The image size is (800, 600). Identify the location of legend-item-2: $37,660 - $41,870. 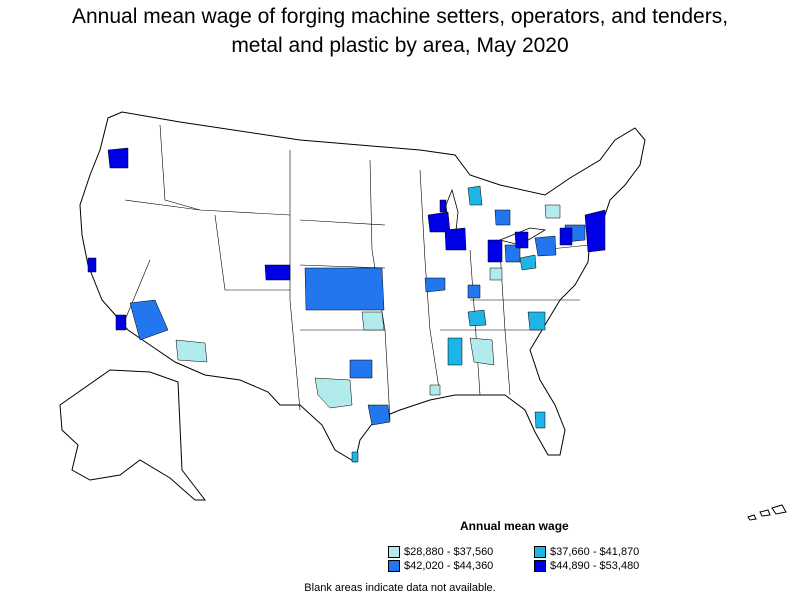
(586, 552).